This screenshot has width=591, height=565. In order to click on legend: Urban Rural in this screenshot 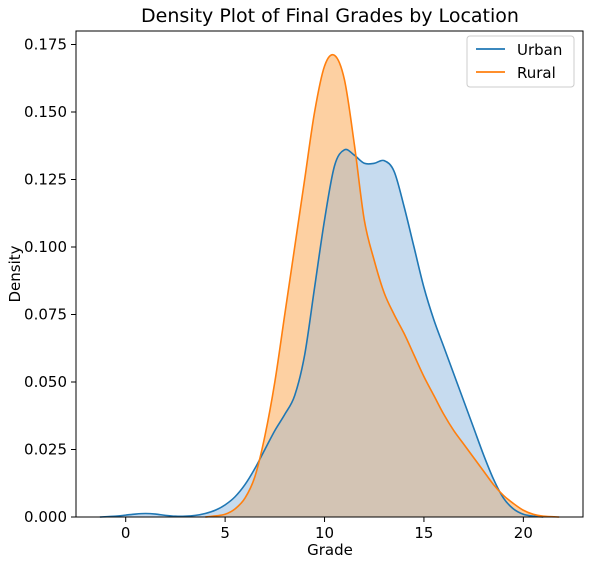, I will do `click(520, 61)`.